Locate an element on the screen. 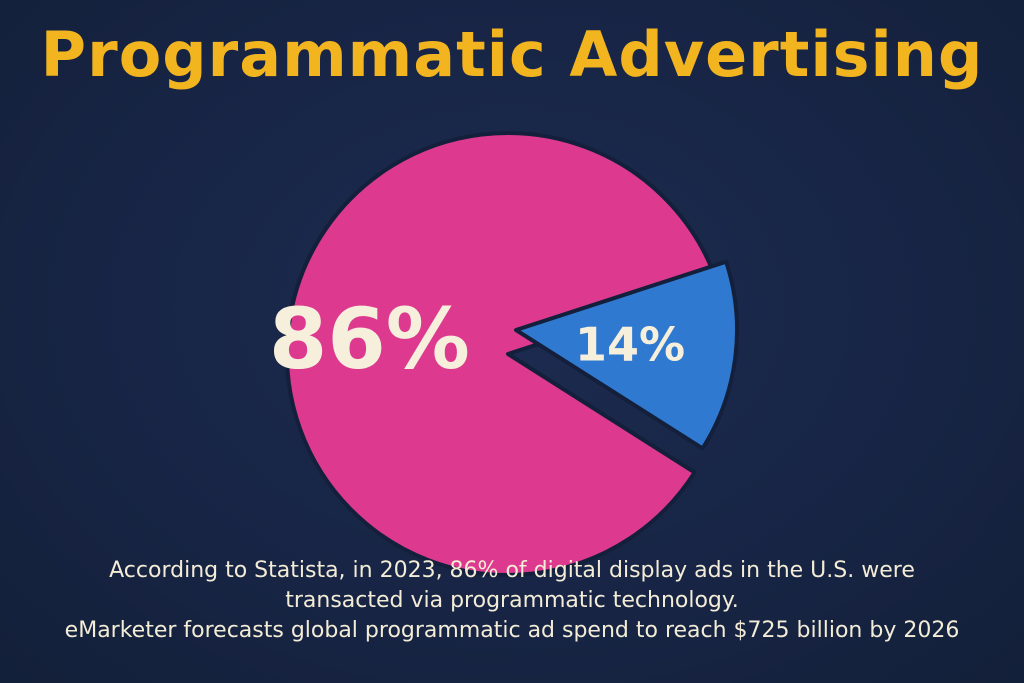 The width and height of the screenshot is (1024, 683). chart-title: Programmatic Advertising is located at coordinates (512, 54).